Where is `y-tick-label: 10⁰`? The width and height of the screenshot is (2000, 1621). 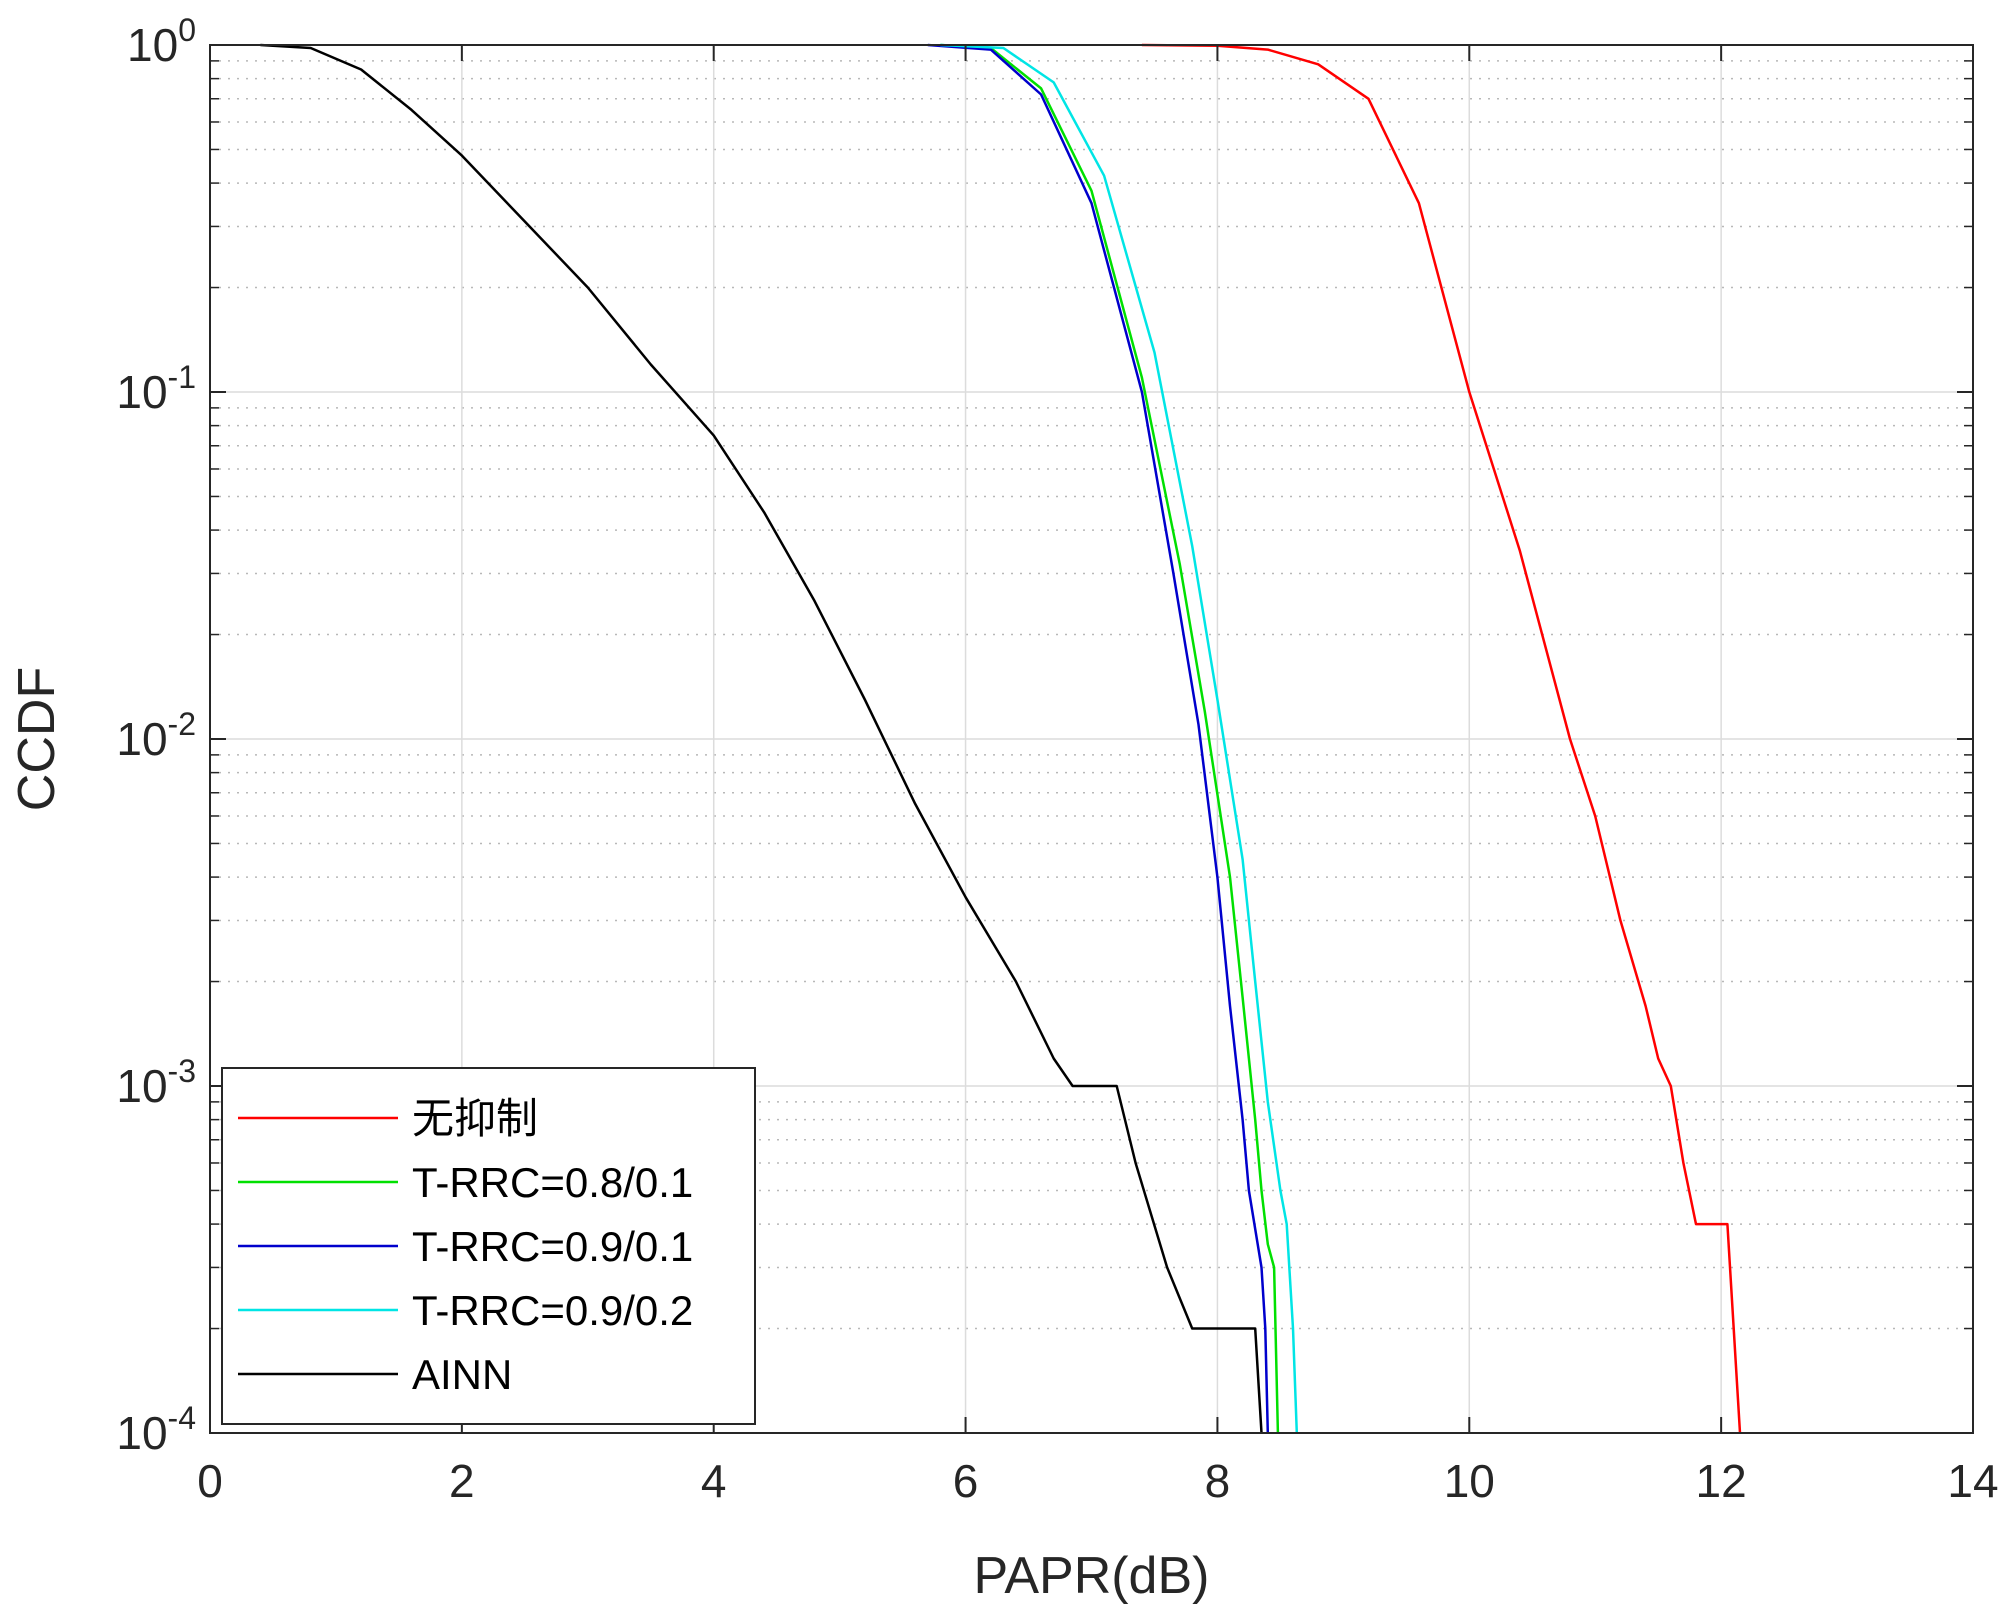
y-tick-label: 10⁰ is located at coordinates (161, 41).